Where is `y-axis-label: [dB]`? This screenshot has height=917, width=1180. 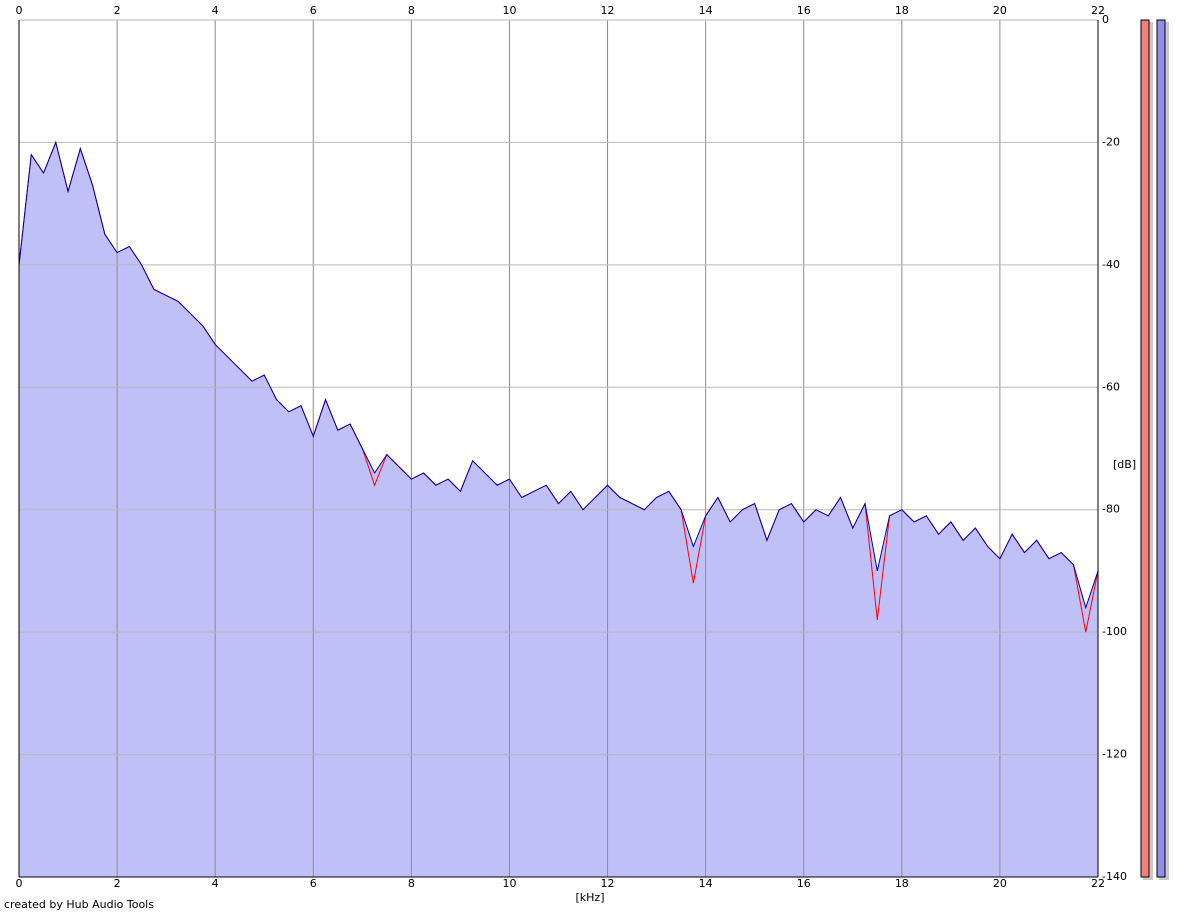
y-axis-label: [dB] is located at coordinates (1124, 464).